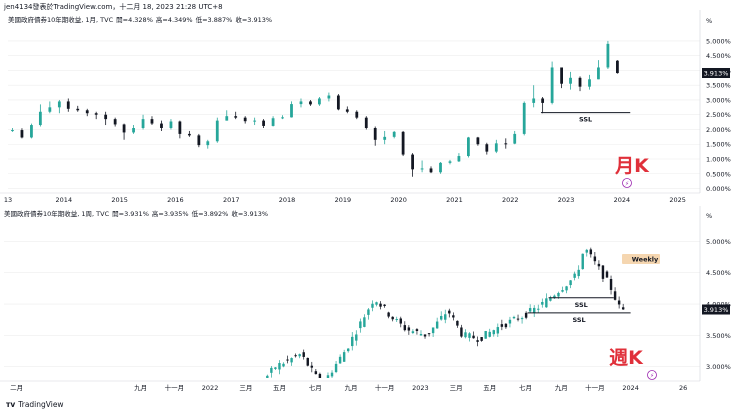 The image size is (740, 413). What do you see at coordinates (718, 189) in the screenshot?
I see `y-tick-label: 0.000%` at bounding box center [718, 189].